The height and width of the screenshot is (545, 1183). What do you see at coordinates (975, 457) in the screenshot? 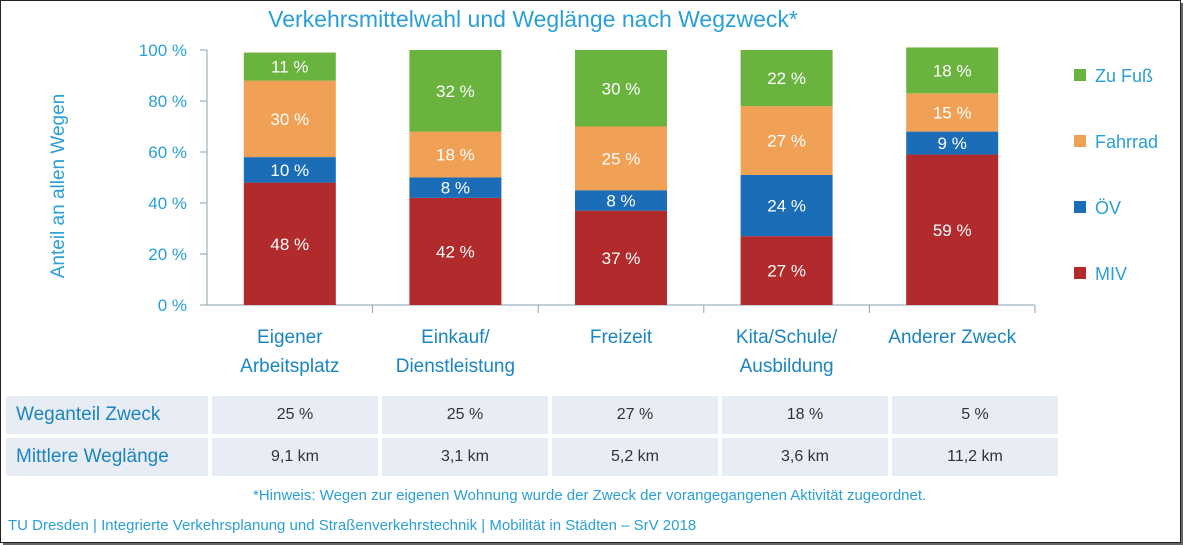
I see `table-cell: 11,2 km` at bounding box center [975, 457].